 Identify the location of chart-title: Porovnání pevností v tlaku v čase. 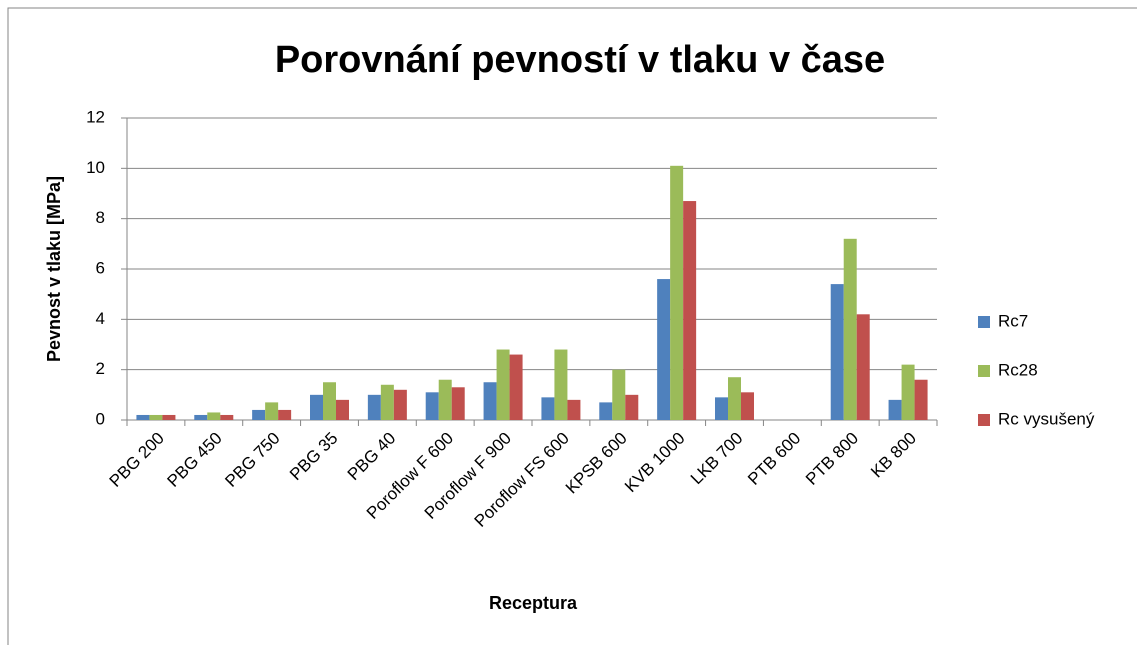
(580, 60).